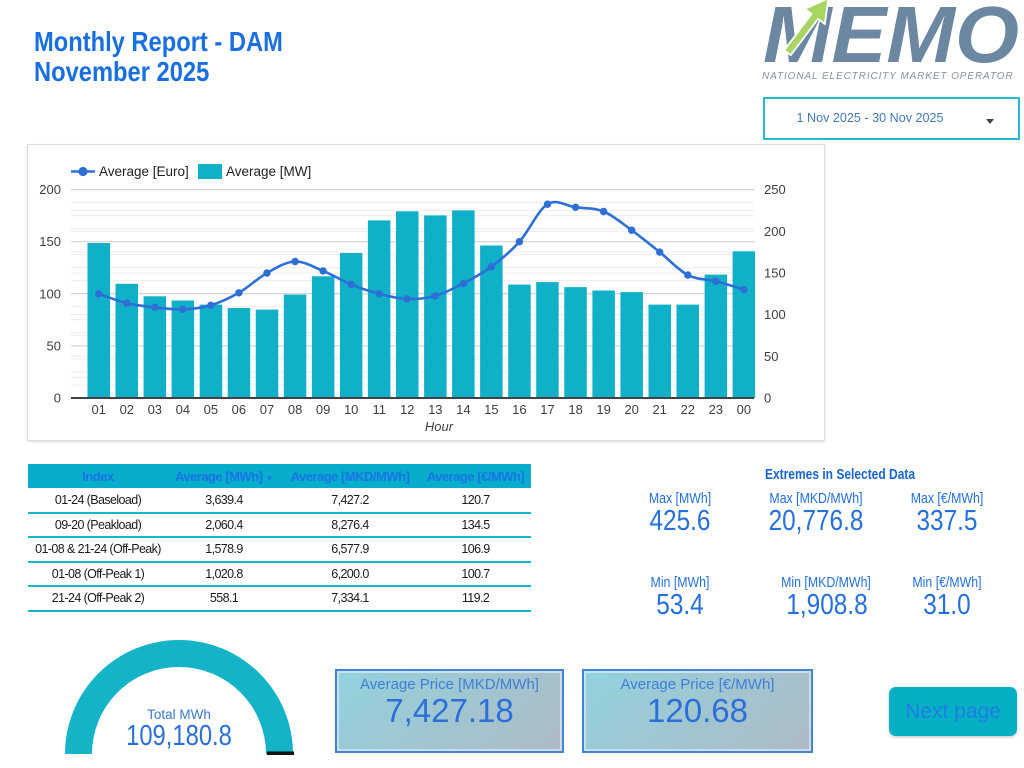  Describe the element at coordinates (744, 409) in the screenshot. I see `svg-text: 00` at that location.